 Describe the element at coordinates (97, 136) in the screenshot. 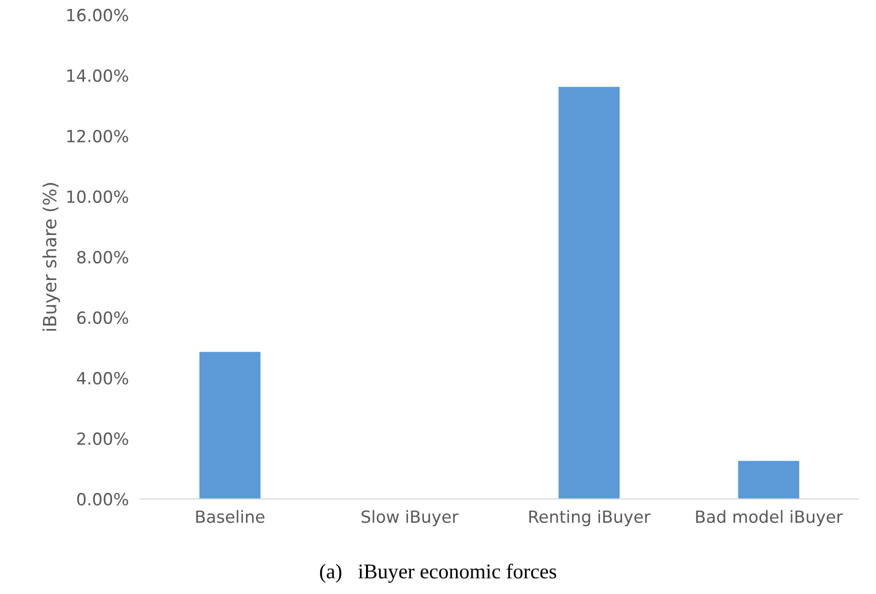

I see `y-tick-label: 12.00%` at that location.